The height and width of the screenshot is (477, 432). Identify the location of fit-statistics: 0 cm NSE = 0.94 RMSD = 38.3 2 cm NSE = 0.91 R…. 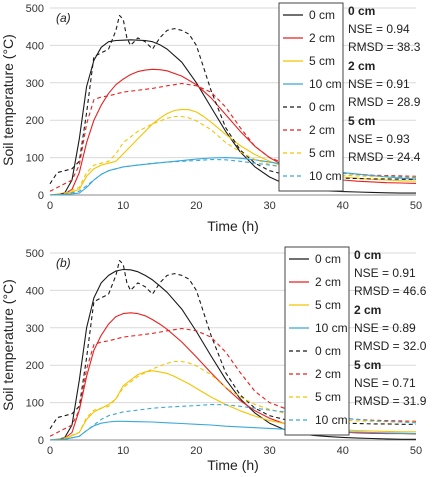
(384, 84).